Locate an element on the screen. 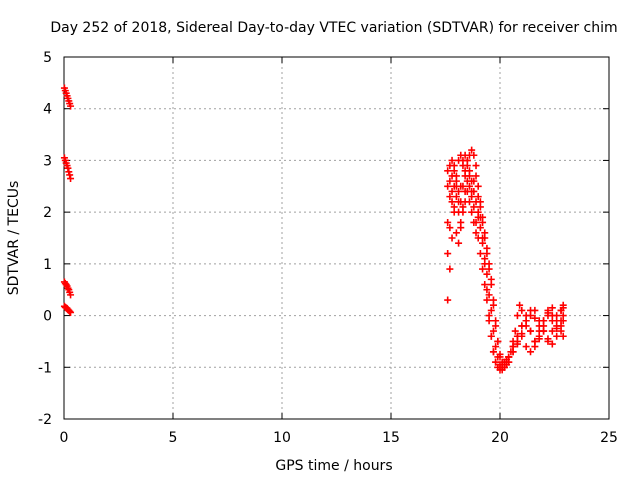 The width and height of the screenshot is (640, 480). y-tick-label: 3 is located at coordinates (47, 161).